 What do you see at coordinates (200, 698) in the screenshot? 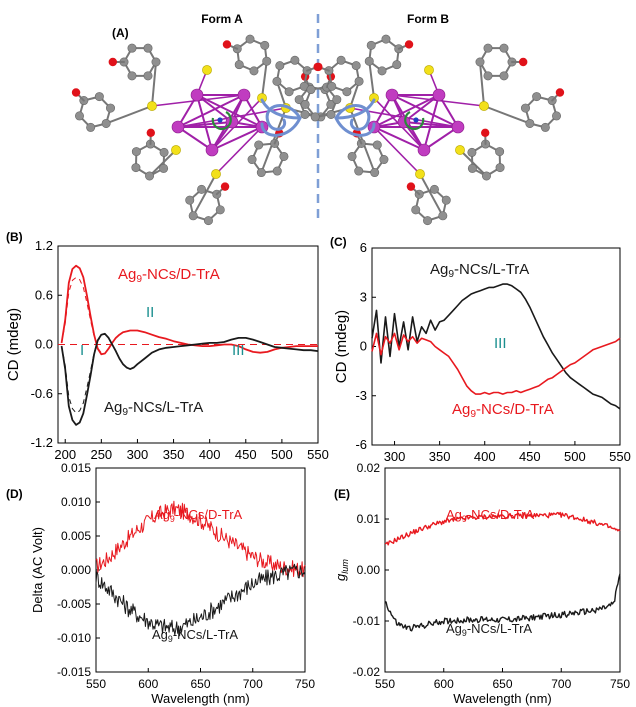
I see `x-axis-label: Wavelength (nm)` at bounding box center [200, 698].